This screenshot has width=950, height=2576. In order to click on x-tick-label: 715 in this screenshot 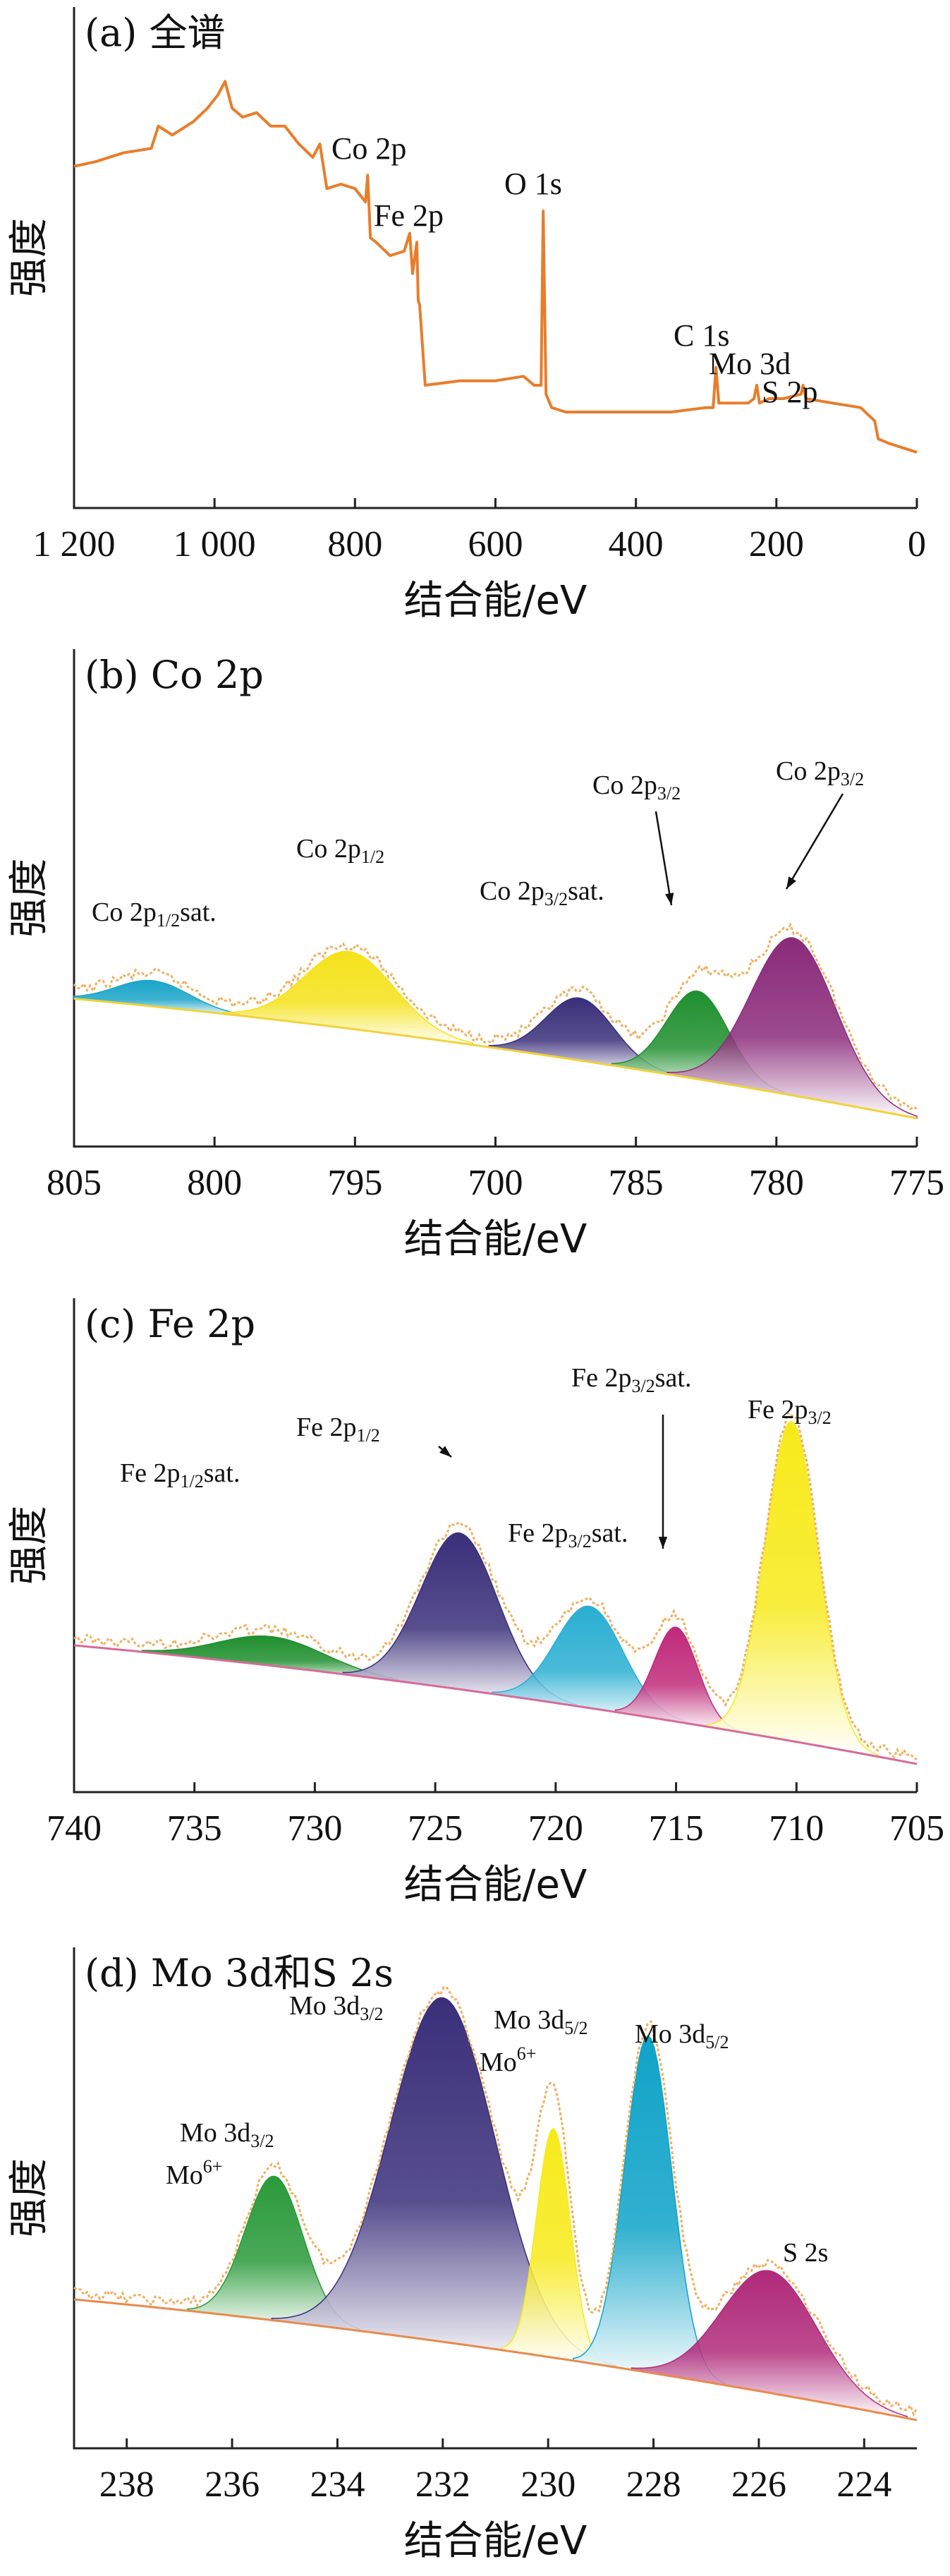, I will do `click(676, 1829)`.